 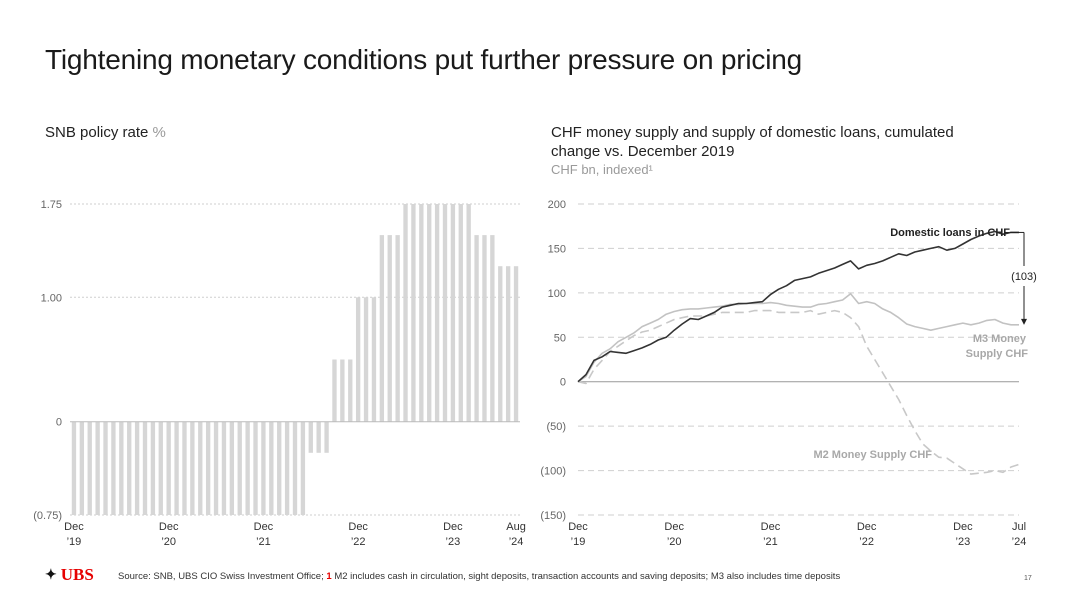 What do you see at coordinates (1024, 321) in the screenshot?
I see `arrow-head-icon` at bounding box center [1024, 321].